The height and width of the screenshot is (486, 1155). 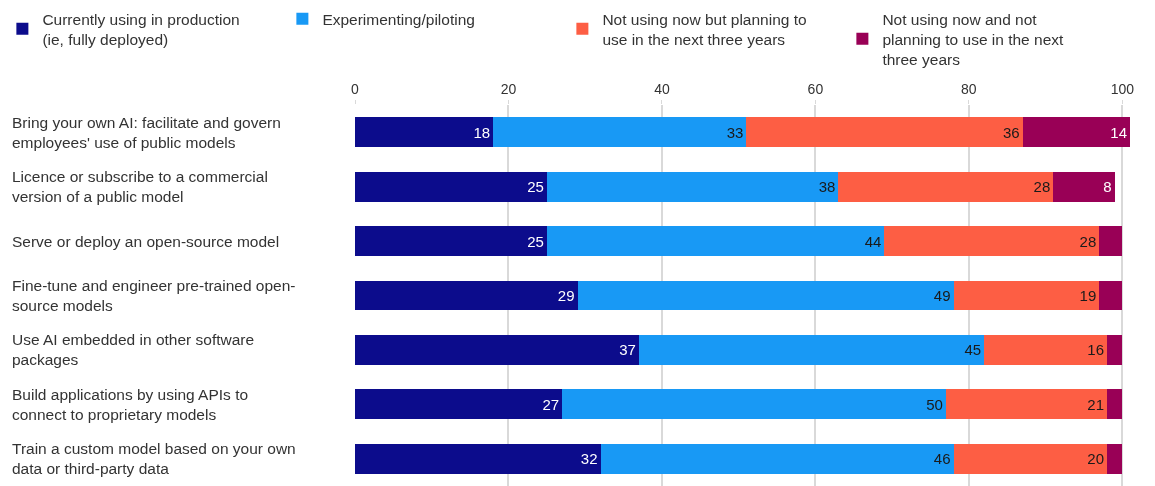 I want to click on y-tick-label: Build applications by using APIs to connect to proprietary models, so click(x=130, y=405).